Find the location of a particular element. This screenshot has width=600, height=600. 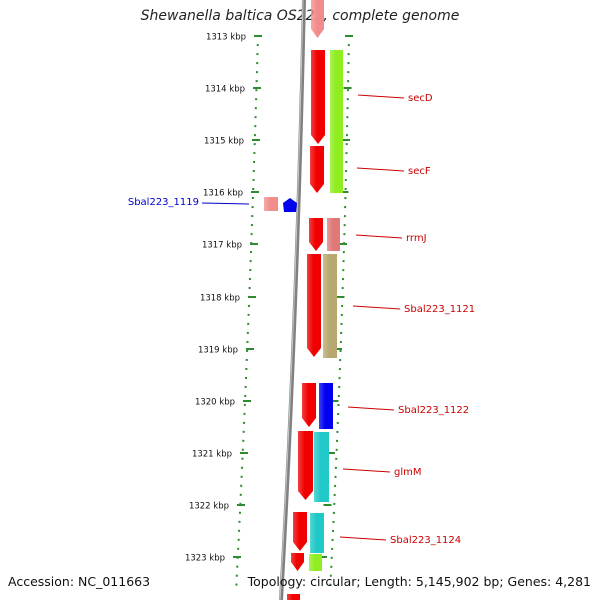

gene-label: Sbal223_1122 is located at coordinates (433, 410).